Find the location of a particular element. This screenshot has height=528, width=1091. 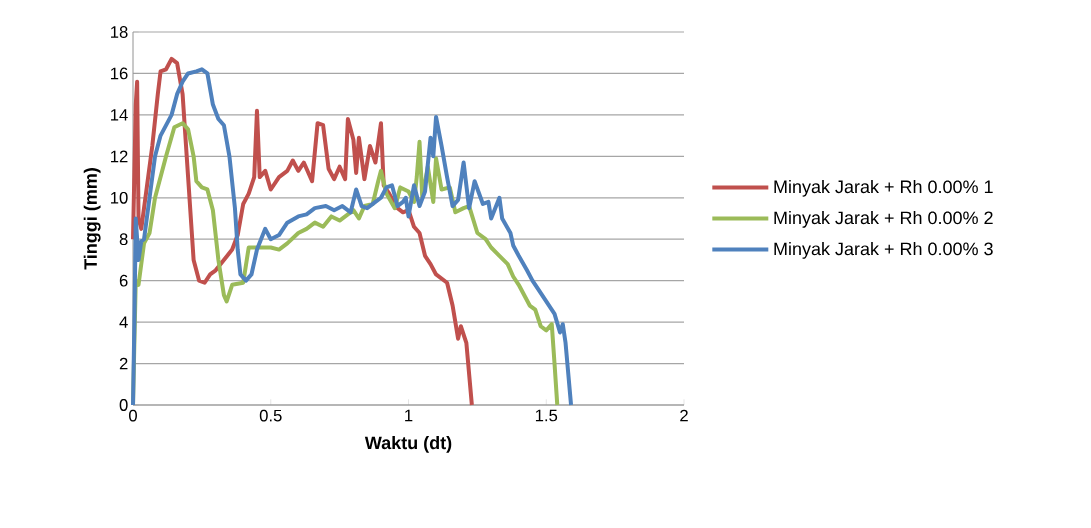

y-tick-label: 12 is located at coordinates (119, 156).